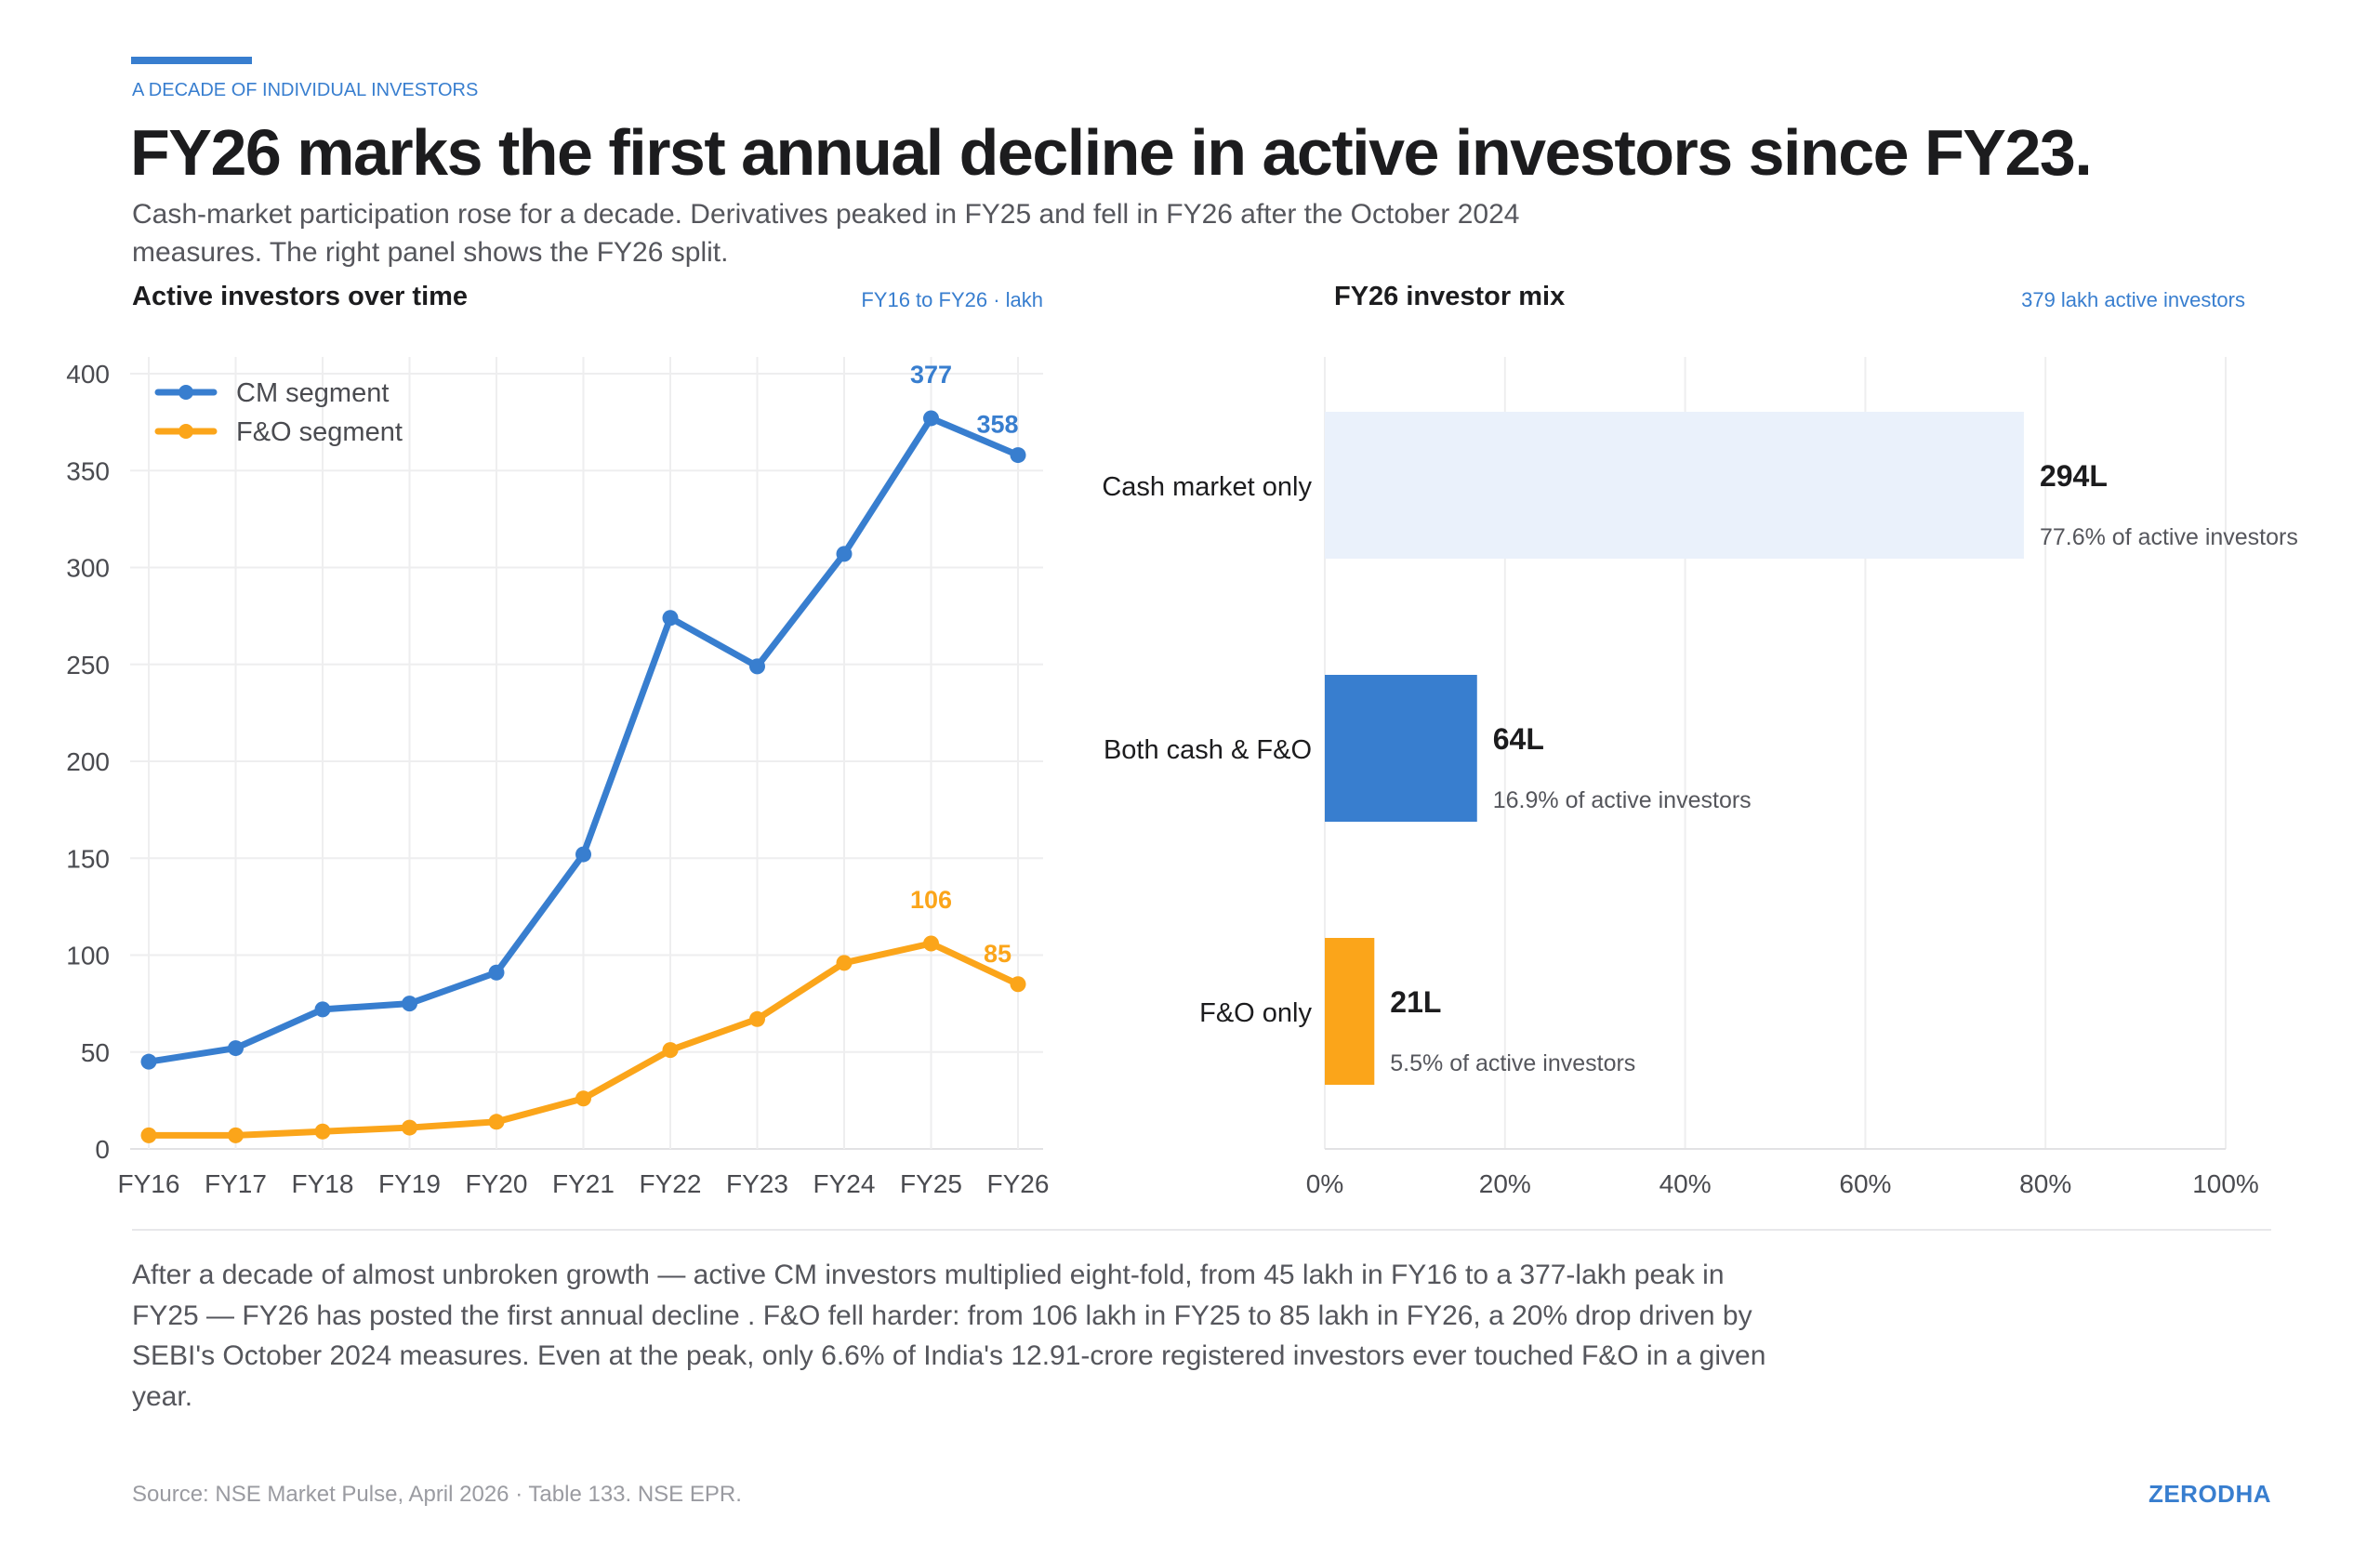 Image resolution: width=2380 pixels, height=1557 pixels. What do you see at coordinates (844, 1183) in the screenshot?
I see `x-tick-label: FY24` at bounding box center [844, 1183].